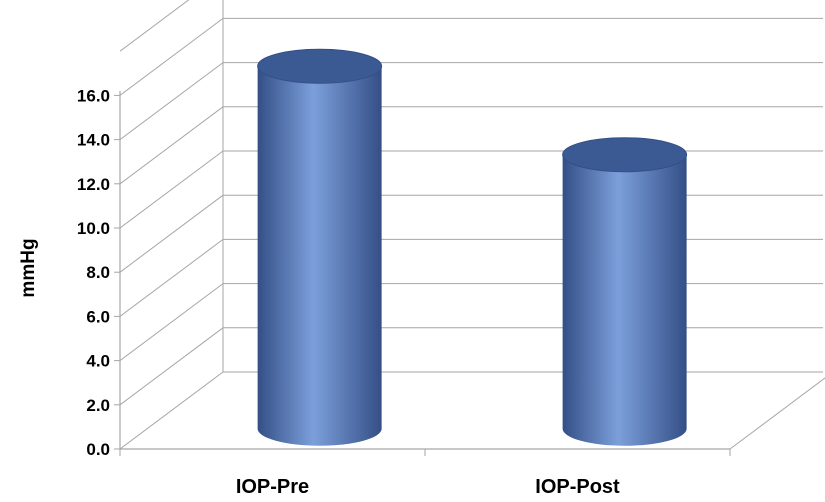  What do you see at coordinates (98, 449) in the screenshot?
I see `y-tick-label: 0.0` at bounding box center [98, 449].